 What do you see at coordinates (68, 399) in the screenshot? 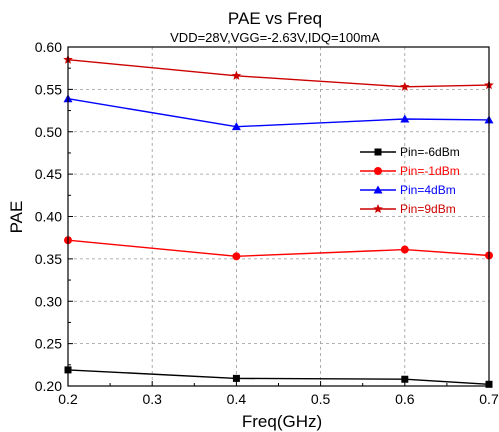
I see `x-tick-label: 0.2` at bounding box center [68, 399].